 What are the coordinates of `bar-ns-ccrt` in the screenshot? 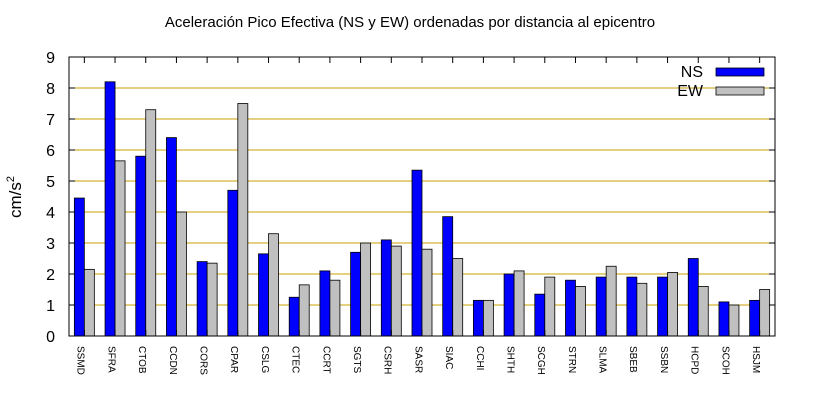 It's located at (325, 303).